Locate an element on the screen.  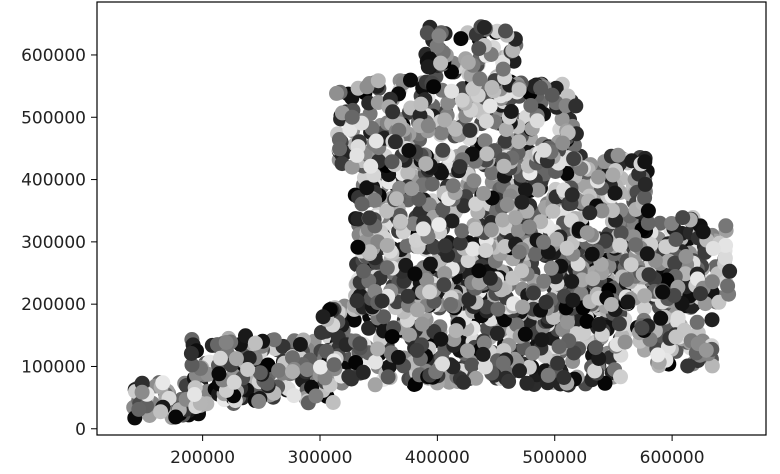
y-tick-label: 0 is located at coordinates (80, 430).